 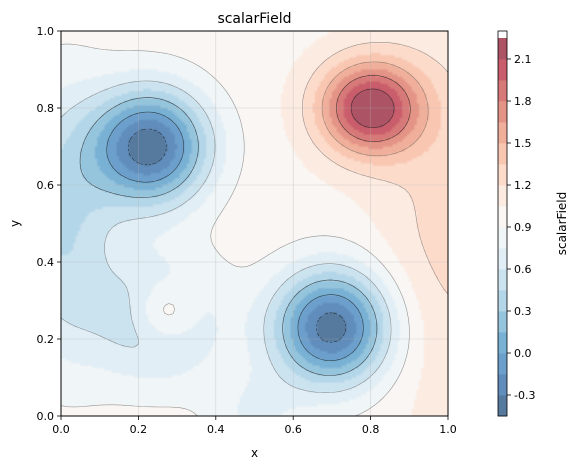 What do you see at coordinates (254, 19) in the screenshot?
I see `chart-title: scalarField` at bounding box center [254, 19].